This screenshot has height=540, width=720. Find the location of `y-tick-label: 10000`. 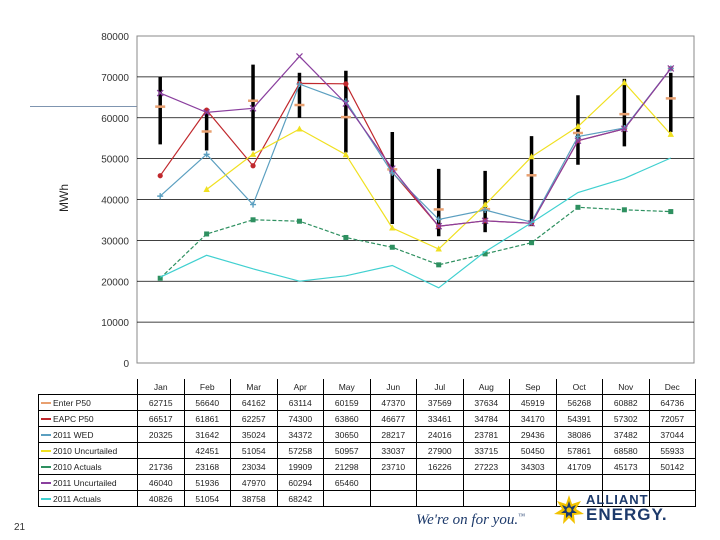

y-tick-label: 10000 is located at coordinates (115, 323).